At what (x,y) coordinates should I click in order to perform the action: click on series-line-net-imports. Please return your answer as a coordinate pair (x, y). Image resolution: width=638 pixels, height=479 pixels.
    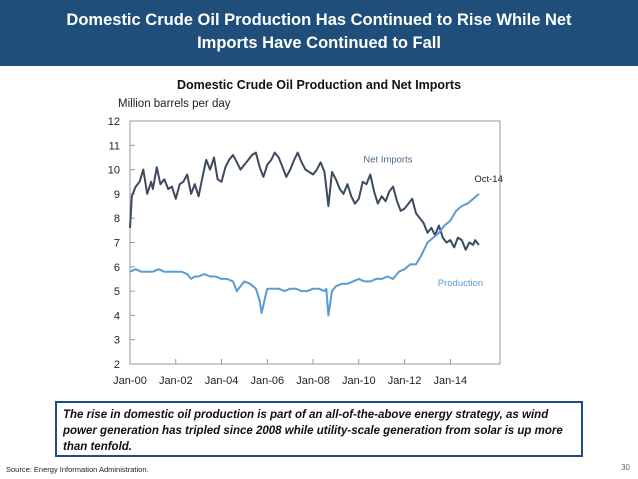
    Looking at the image, I should click on (304, 201).